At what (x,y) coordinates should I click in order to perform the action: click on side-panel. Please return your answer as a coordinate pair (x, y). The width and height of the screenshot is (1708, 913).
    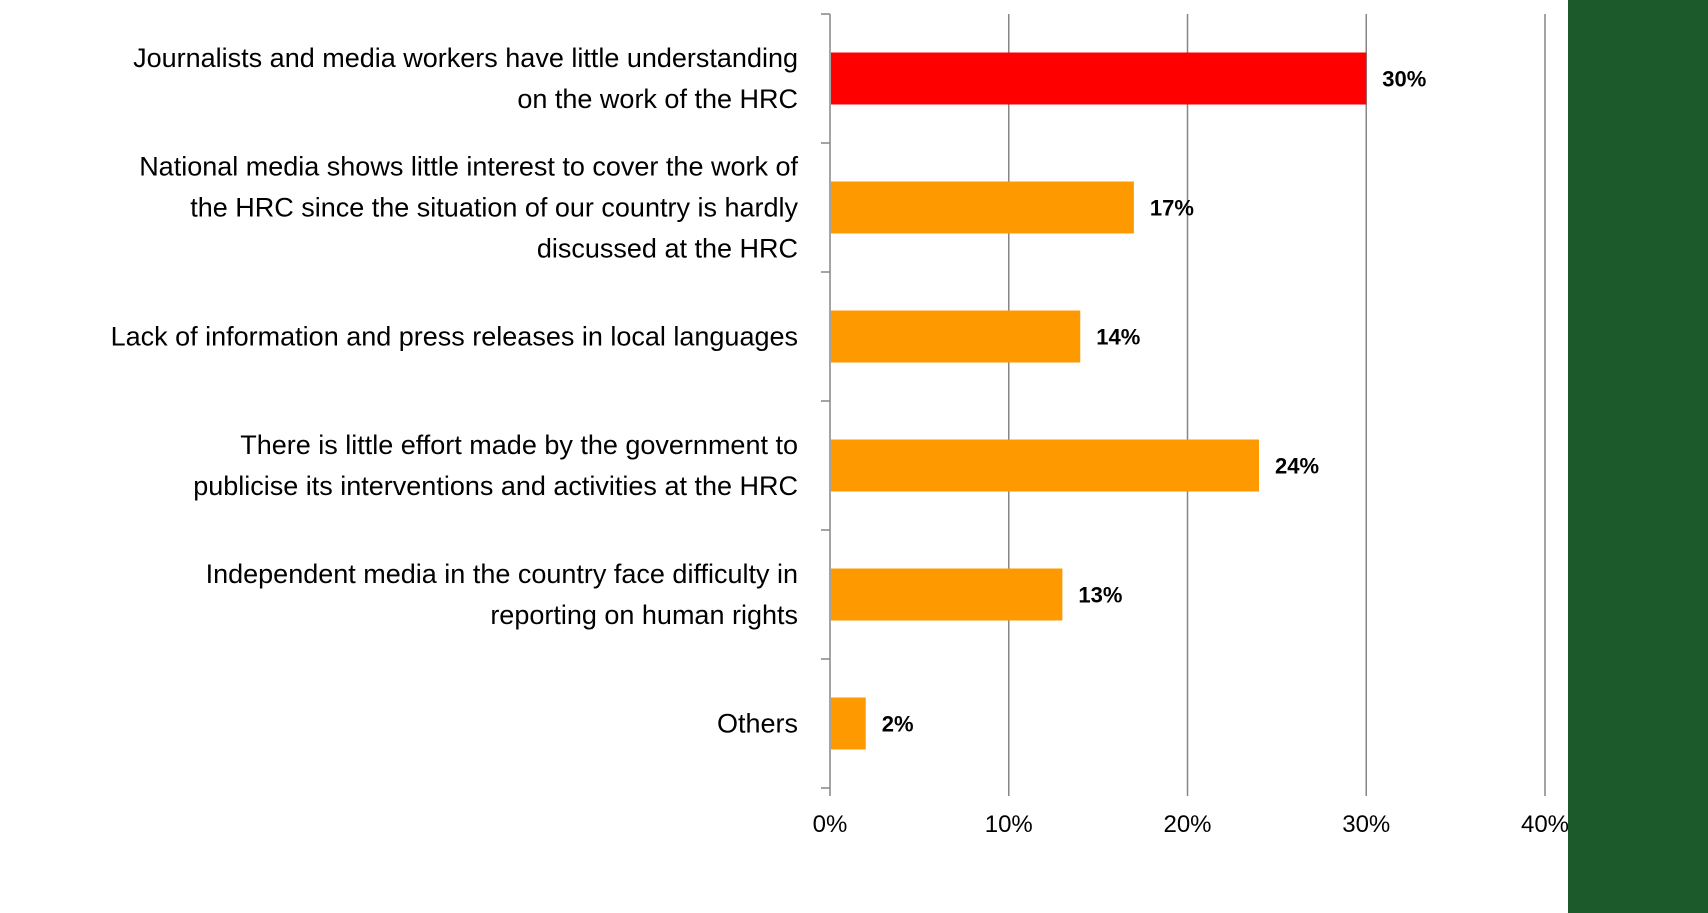
    Looking at the image, I should click on (1638, 456).